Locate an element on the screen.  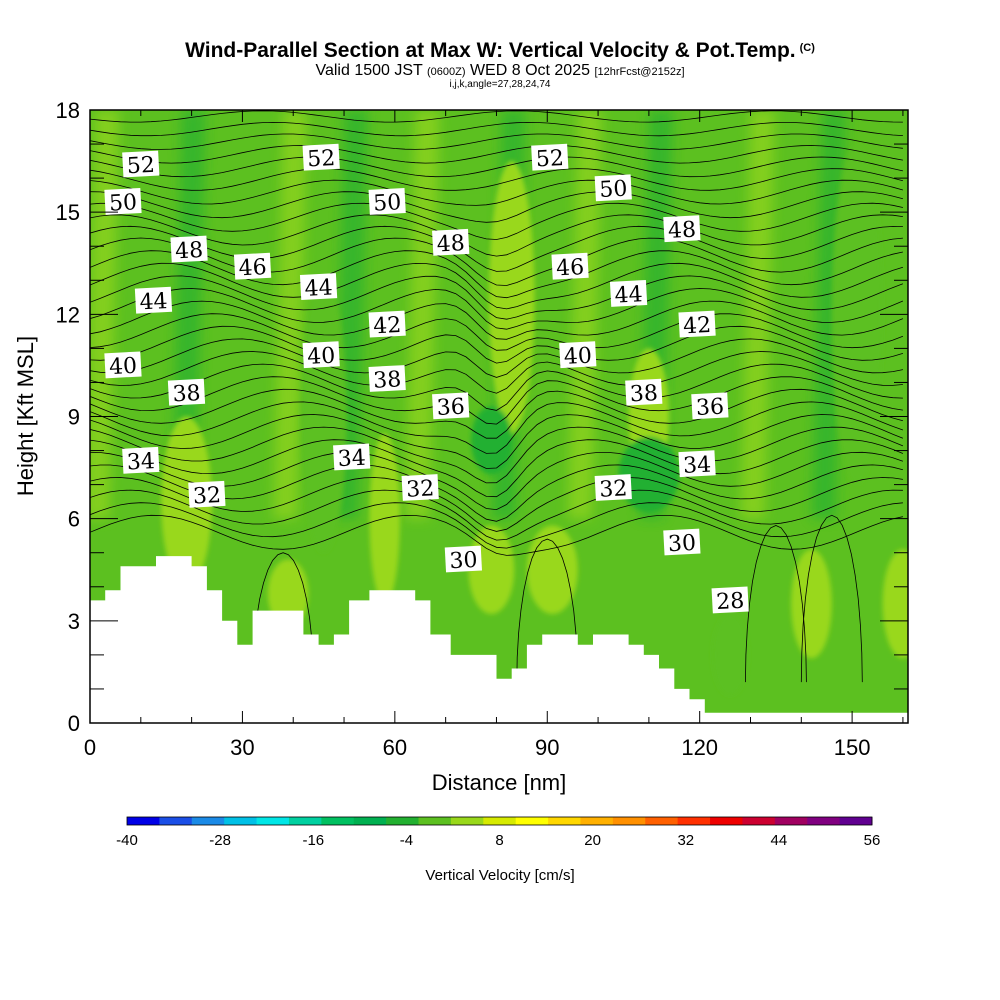
x-tick-label: 30 is located at coordinates (242, 747).